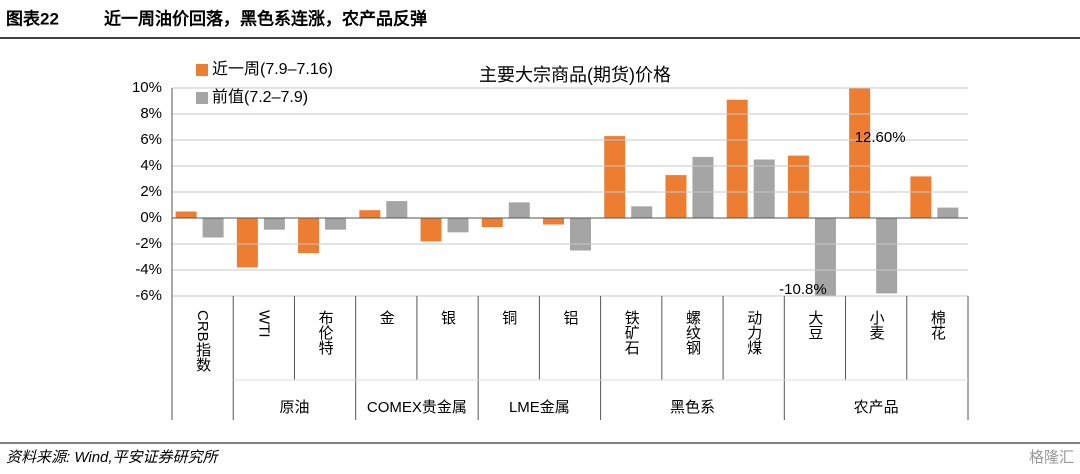  Describe the element at coordinates (272, 69) in the screenshot. I see `legend-label: 近一周(7.9–7.16)` at that location.